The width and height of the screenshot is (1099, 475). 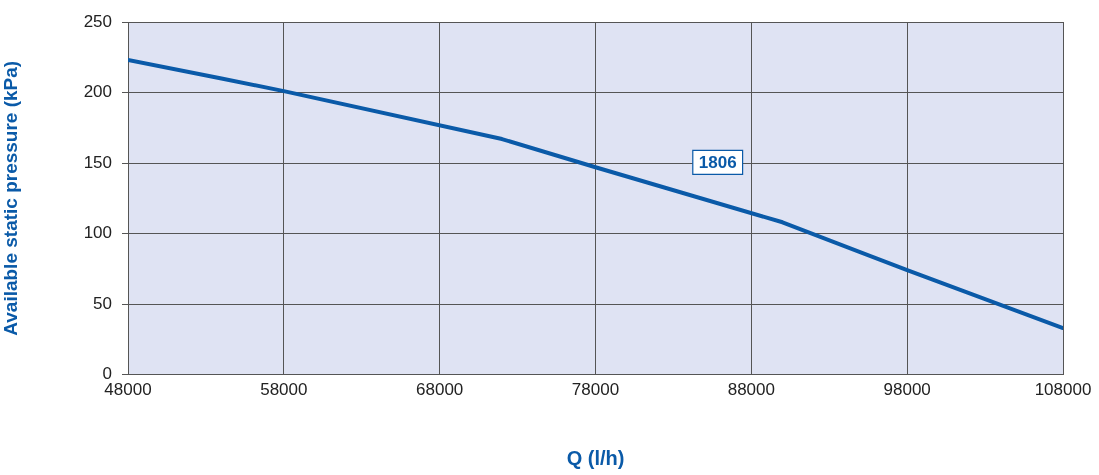 I want to click on x-tick-label: 58000, so click(x=284, y=390).